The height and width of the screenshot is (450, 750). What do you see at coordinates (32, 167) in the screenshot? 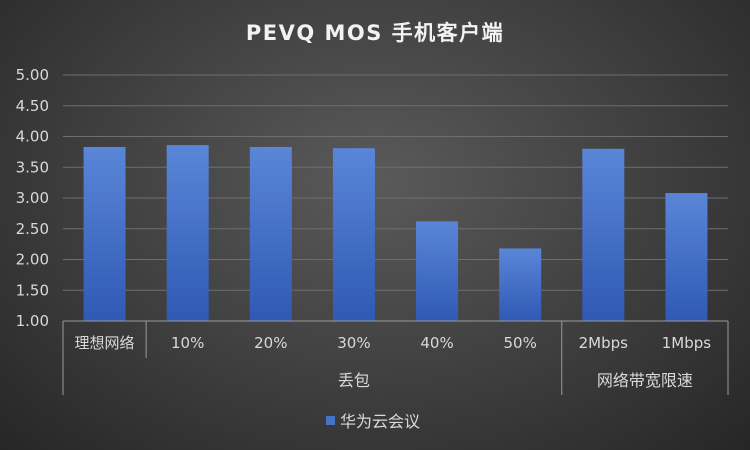
I see `y-tick-label: 3.50` at bounding box center [32, 167].